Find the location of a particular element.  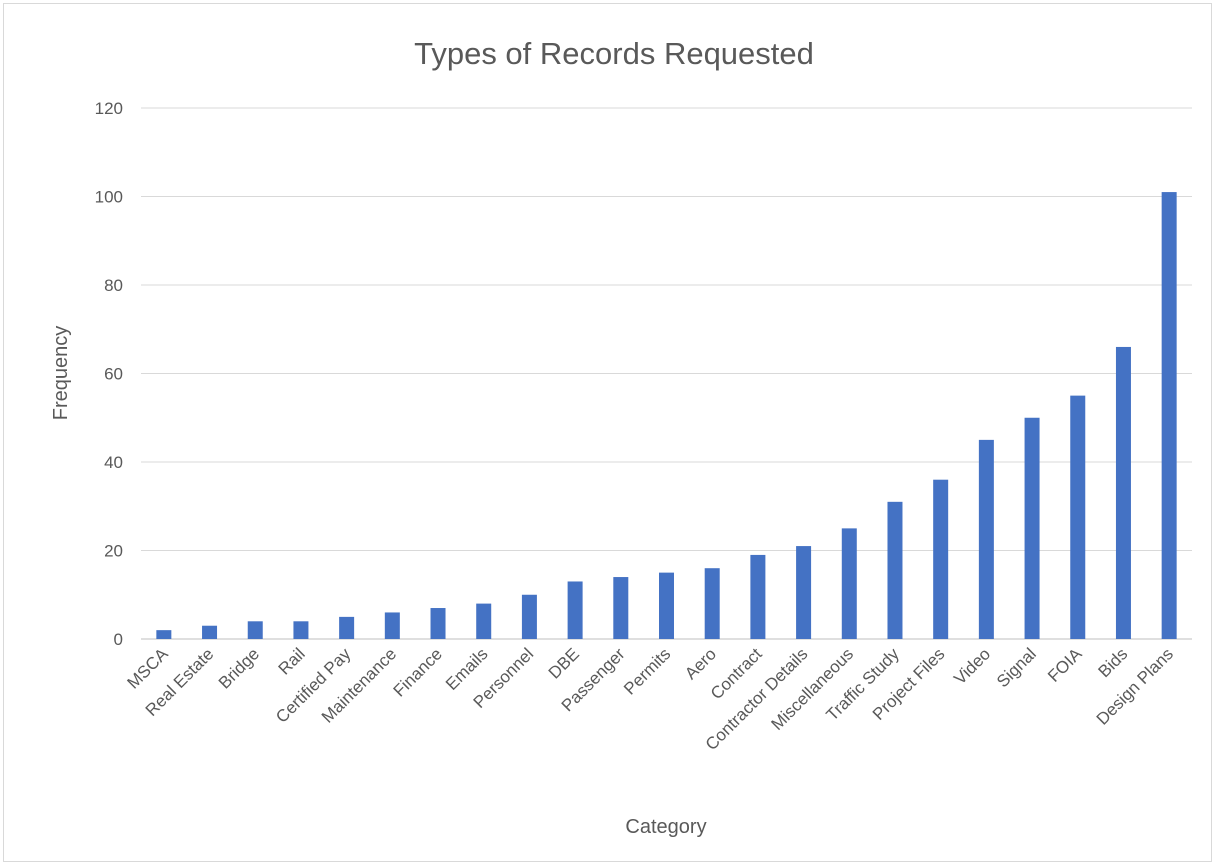

y-tick-label: 40 is located at coordinates (113, 462).